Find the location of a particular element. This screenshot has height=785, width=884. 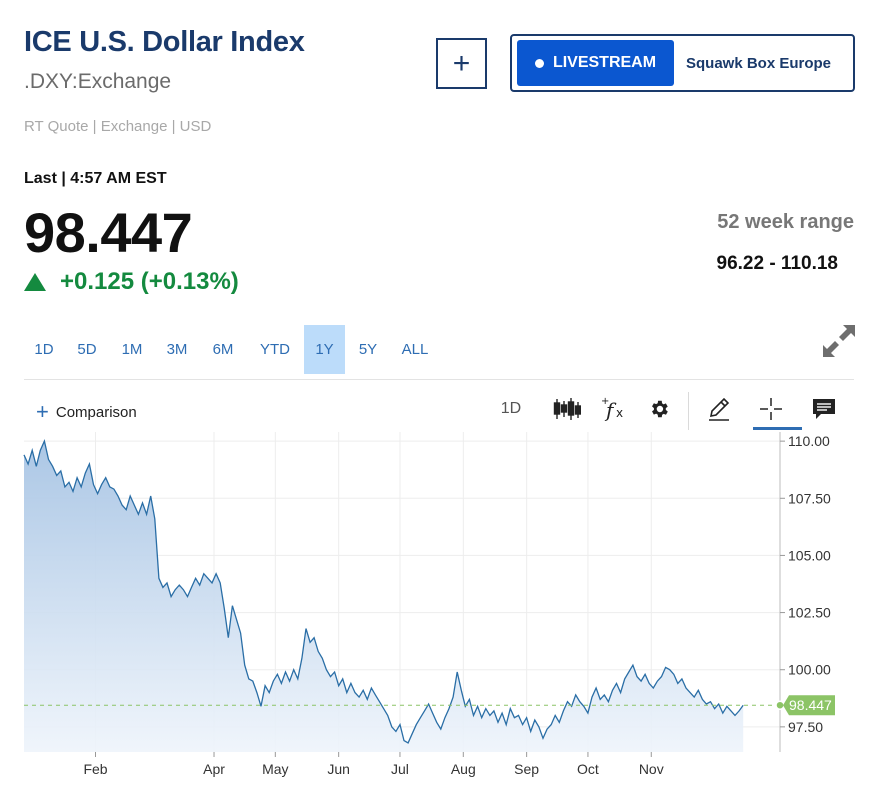

last-price-badge is located at coordinates (809, 705).